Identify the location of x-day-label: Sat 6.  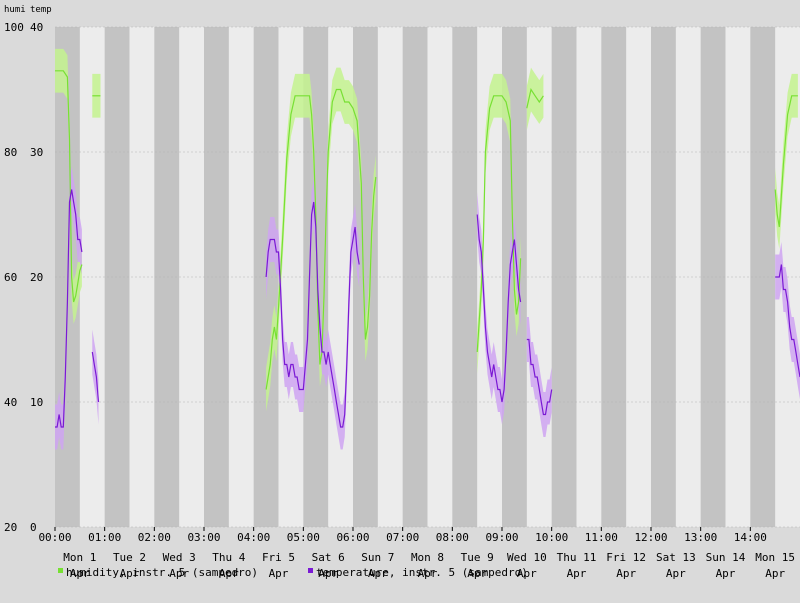
(328, 557).